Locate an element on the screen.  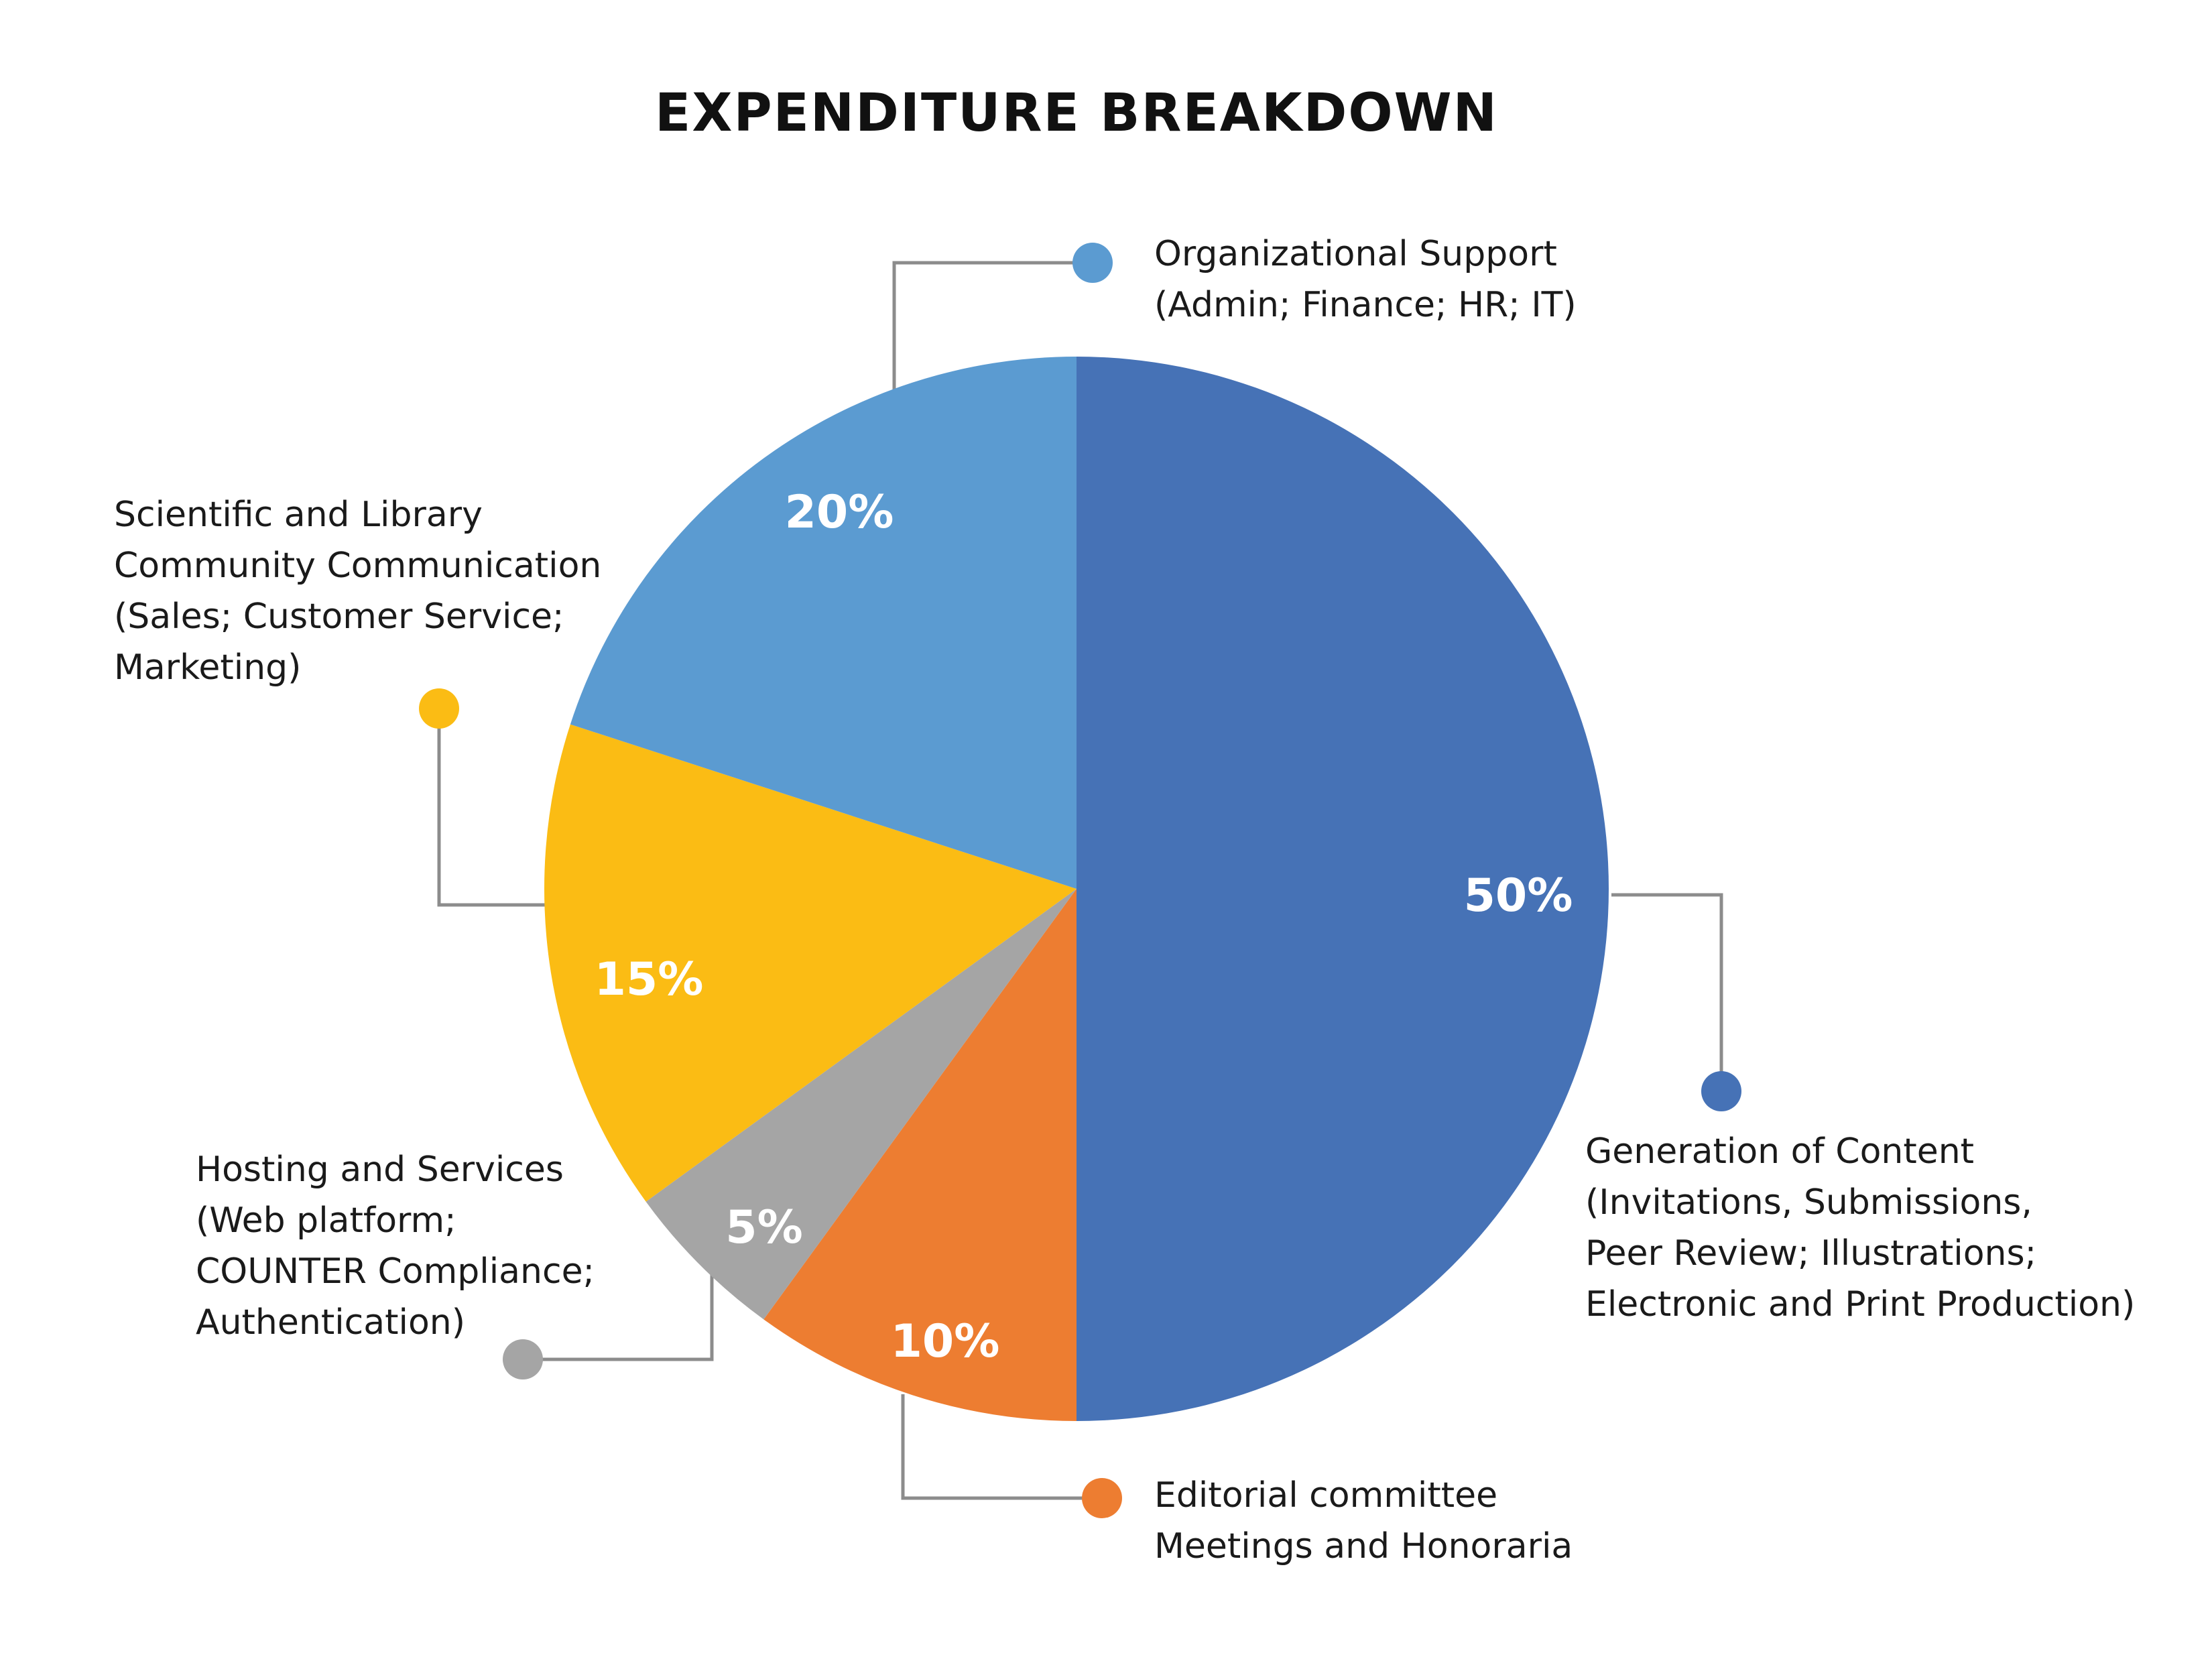
chart-title: EXPENDITURE BREAKDOWN is located at coordinates (1076, 113).